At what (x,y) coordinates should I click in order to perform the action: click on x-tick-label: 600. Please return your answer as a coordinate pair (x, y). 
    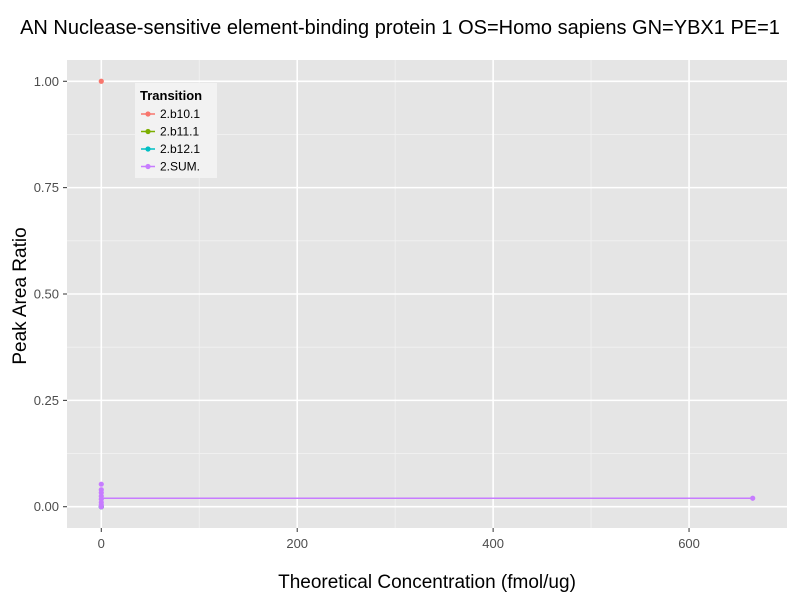
    Looking at the image, I should click on (689, 543).